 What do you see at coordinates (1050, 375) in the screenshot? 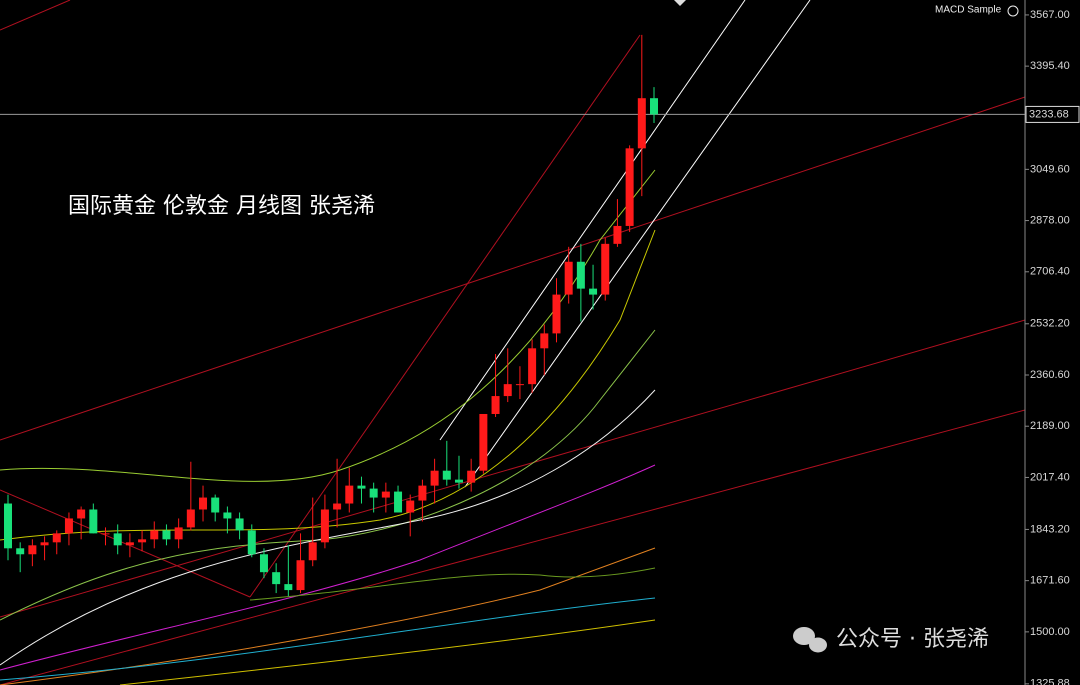
I see `y-tick-label: 2360.60` at bounding box center [1050, 375].